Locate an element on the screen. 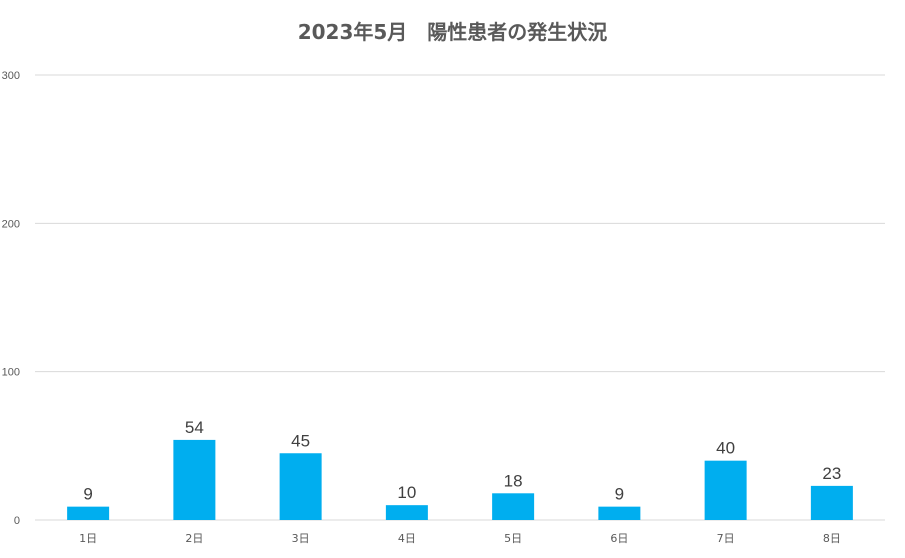 This screenshot has width=905, height=558. bar-7日 is located at coordinates (725, 490).